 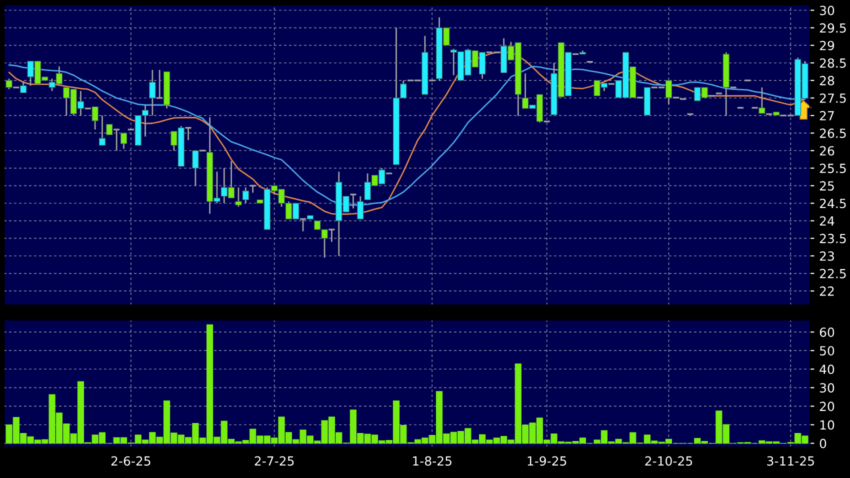 I want to click on y-tick-label: 25.5, so click(x=833, y=169).